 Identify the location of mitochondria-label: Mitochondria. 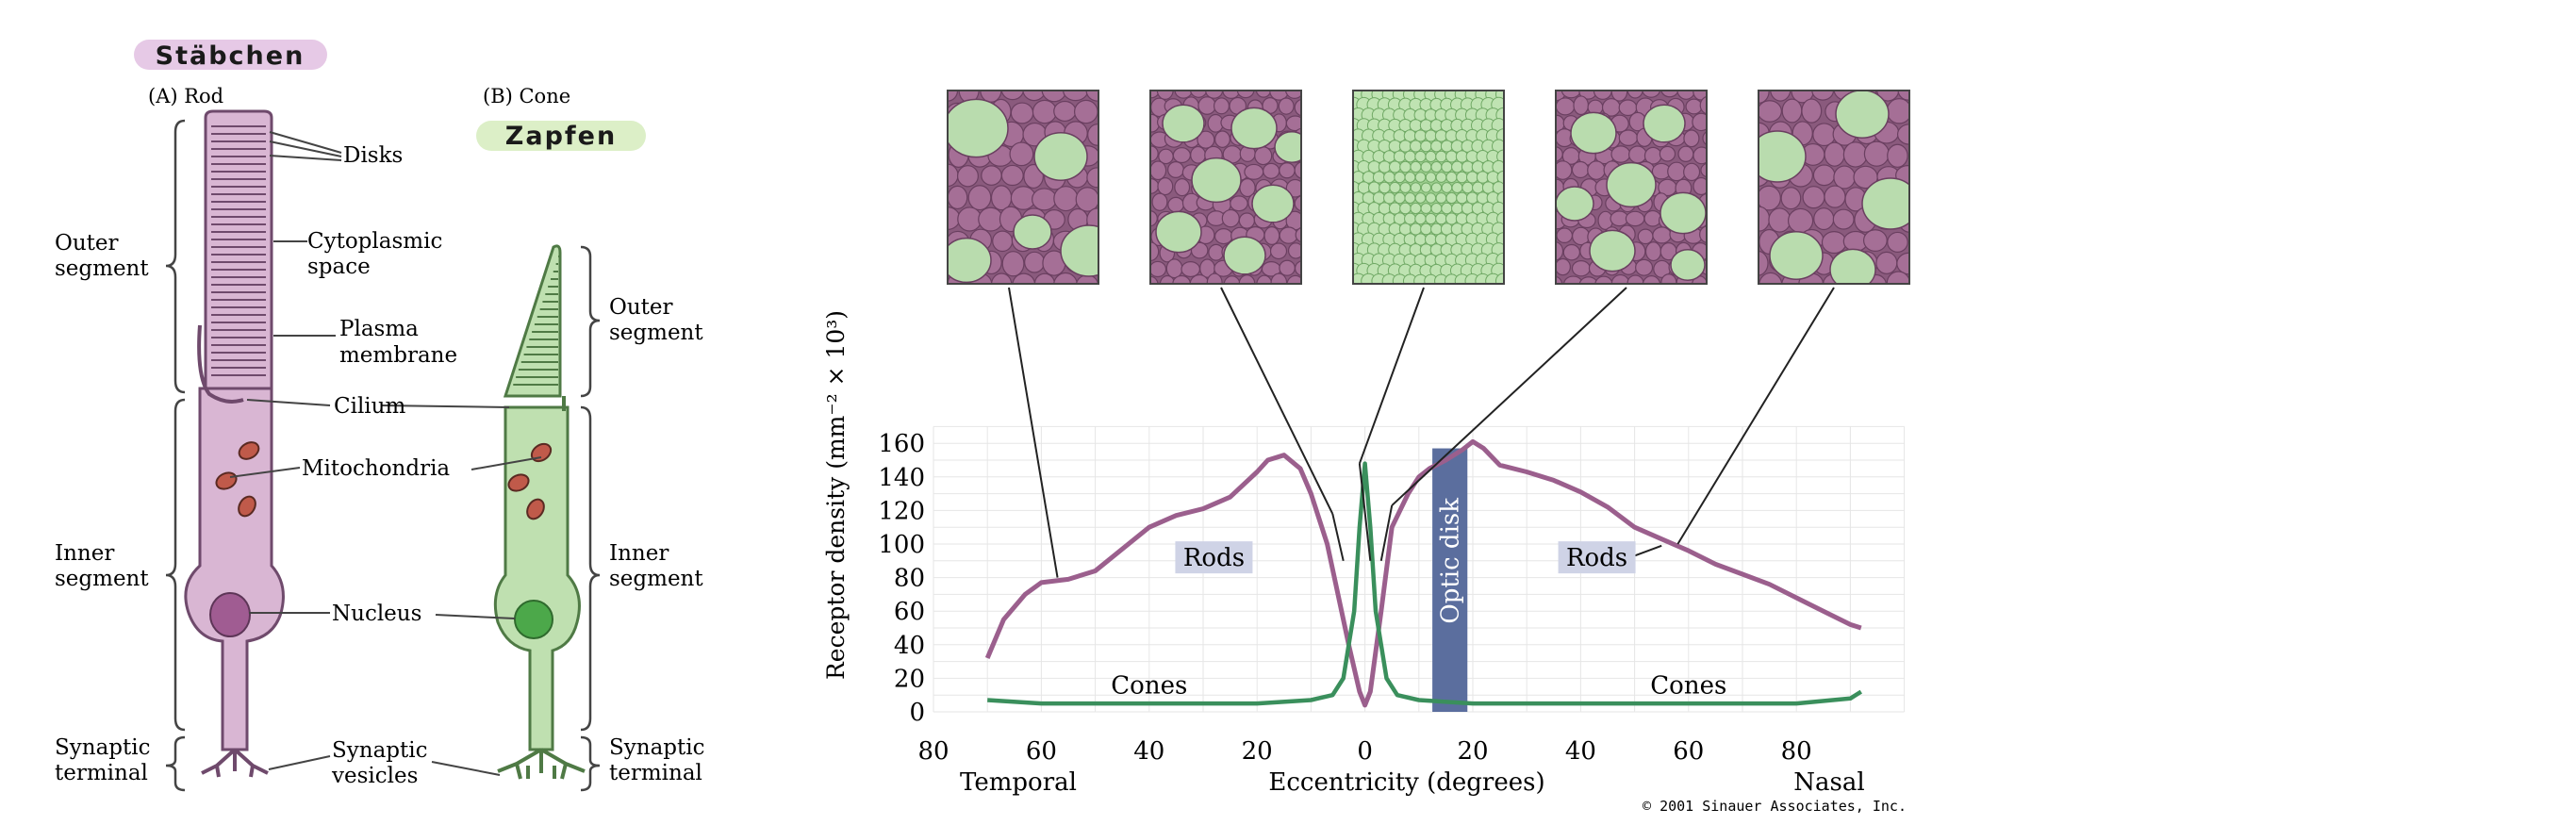
(376, 468).